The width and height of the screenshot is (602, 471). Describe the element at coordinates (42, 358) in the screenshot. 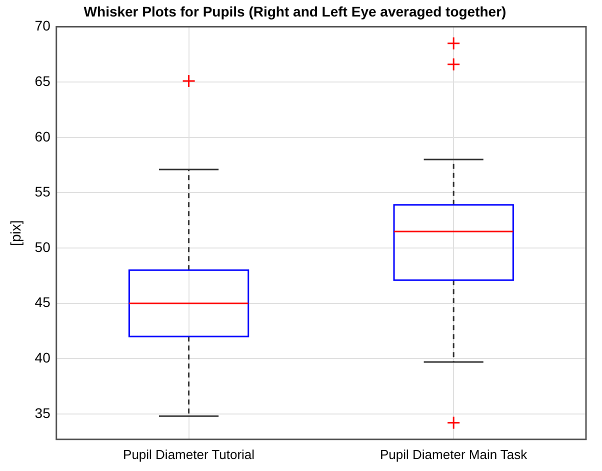

I see `y-tick-label: 40` at that location.